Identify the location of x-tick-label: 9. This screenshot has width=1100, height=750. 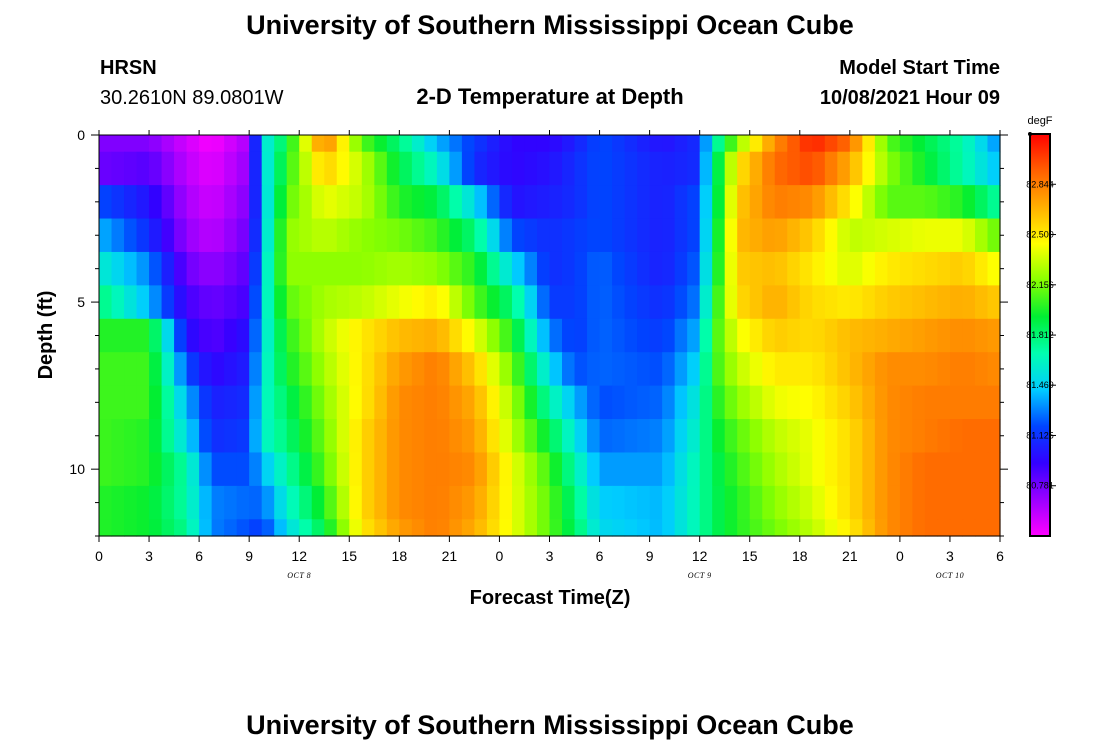
(249, 556).